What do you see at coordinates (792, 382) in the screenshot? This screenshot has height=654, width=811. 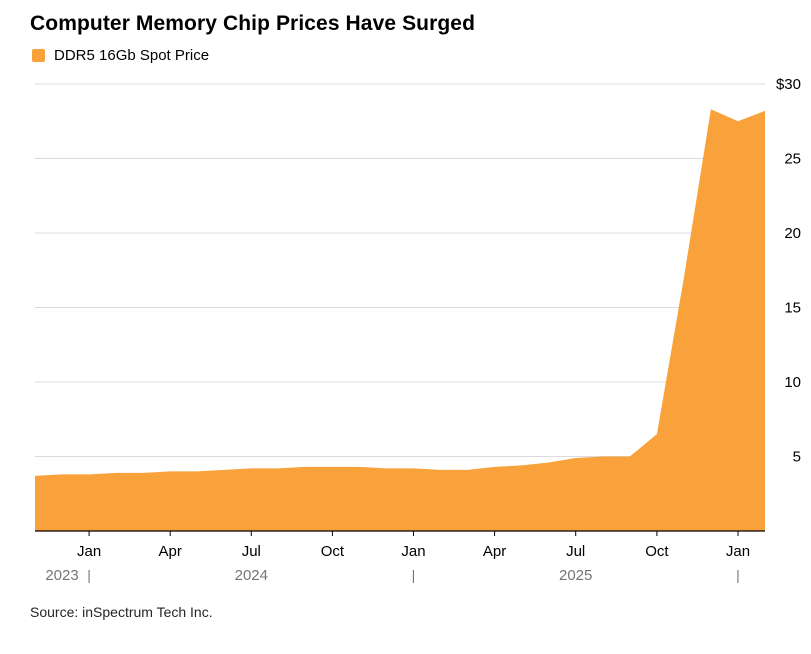 I see `y-axis-tick-label: 10` at bounding box center [792, 382].